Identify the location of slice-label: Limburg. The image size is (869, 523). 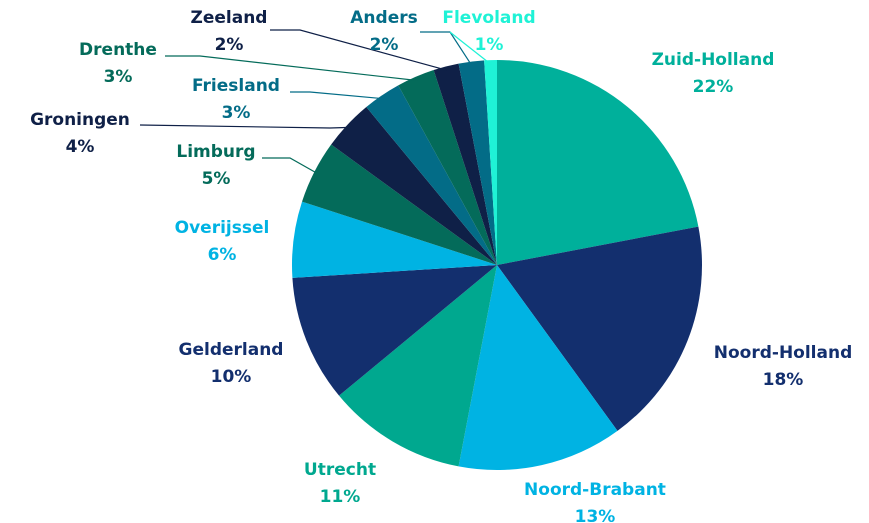
(215, 152).